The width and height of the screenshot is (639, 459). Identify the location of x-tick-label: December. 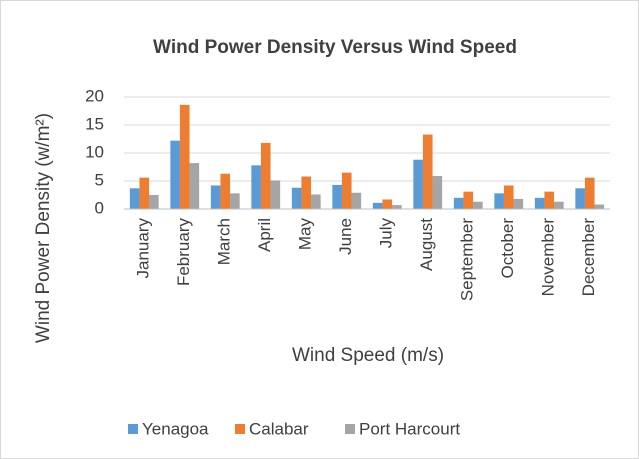
(588, 257).